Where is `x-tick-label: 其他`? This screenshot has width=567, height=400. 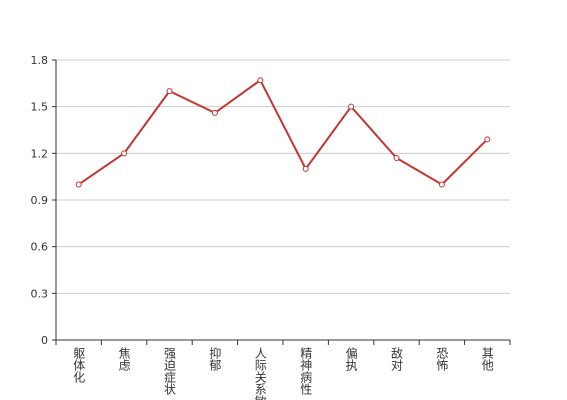 x-tick-label: 其他 is located at coordinates (487, 359).